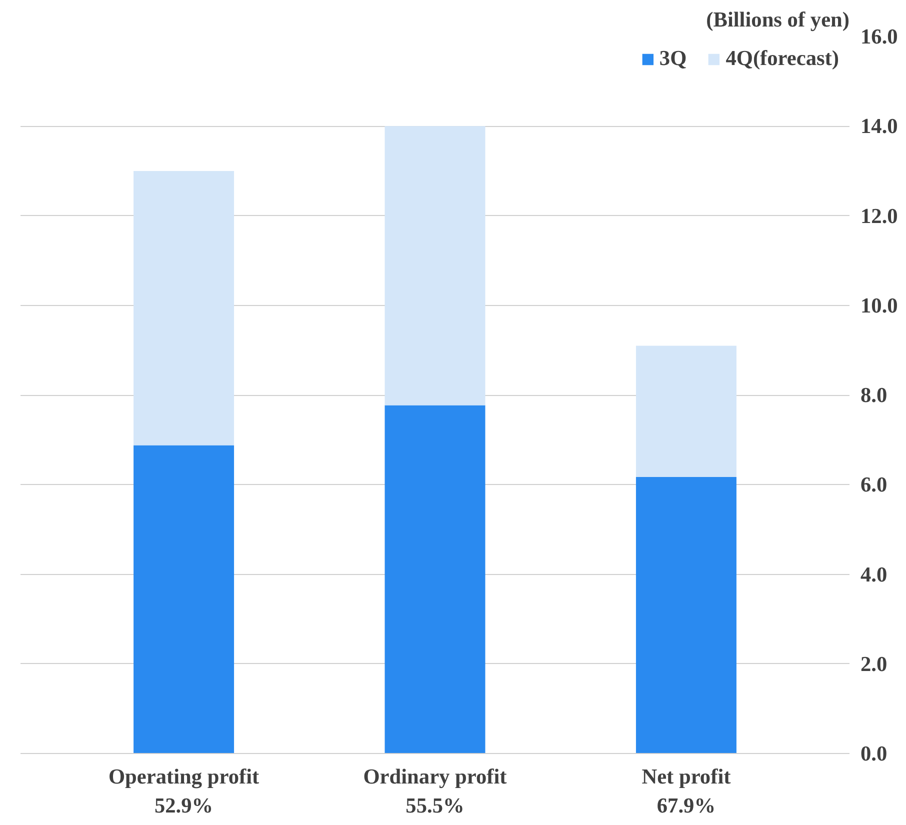 The height and width of the screenshot is (825, 906). Describe the element at coordinates (874, 574) in the screenshot. I see `y-tick-label: 4.0` at that location.